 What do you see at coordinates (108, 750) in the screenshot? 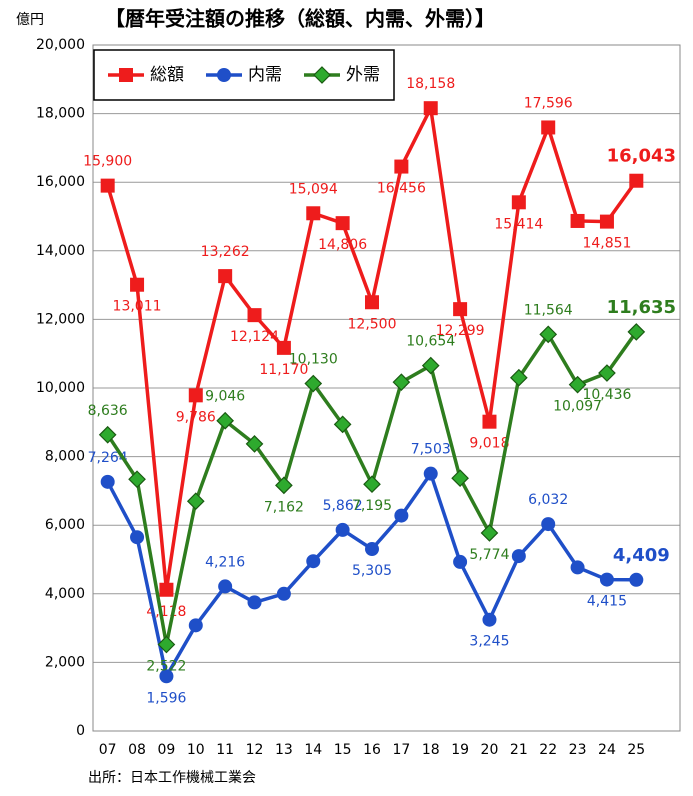
I see `x-tick-label: 07` at bounding box center [108, 750].